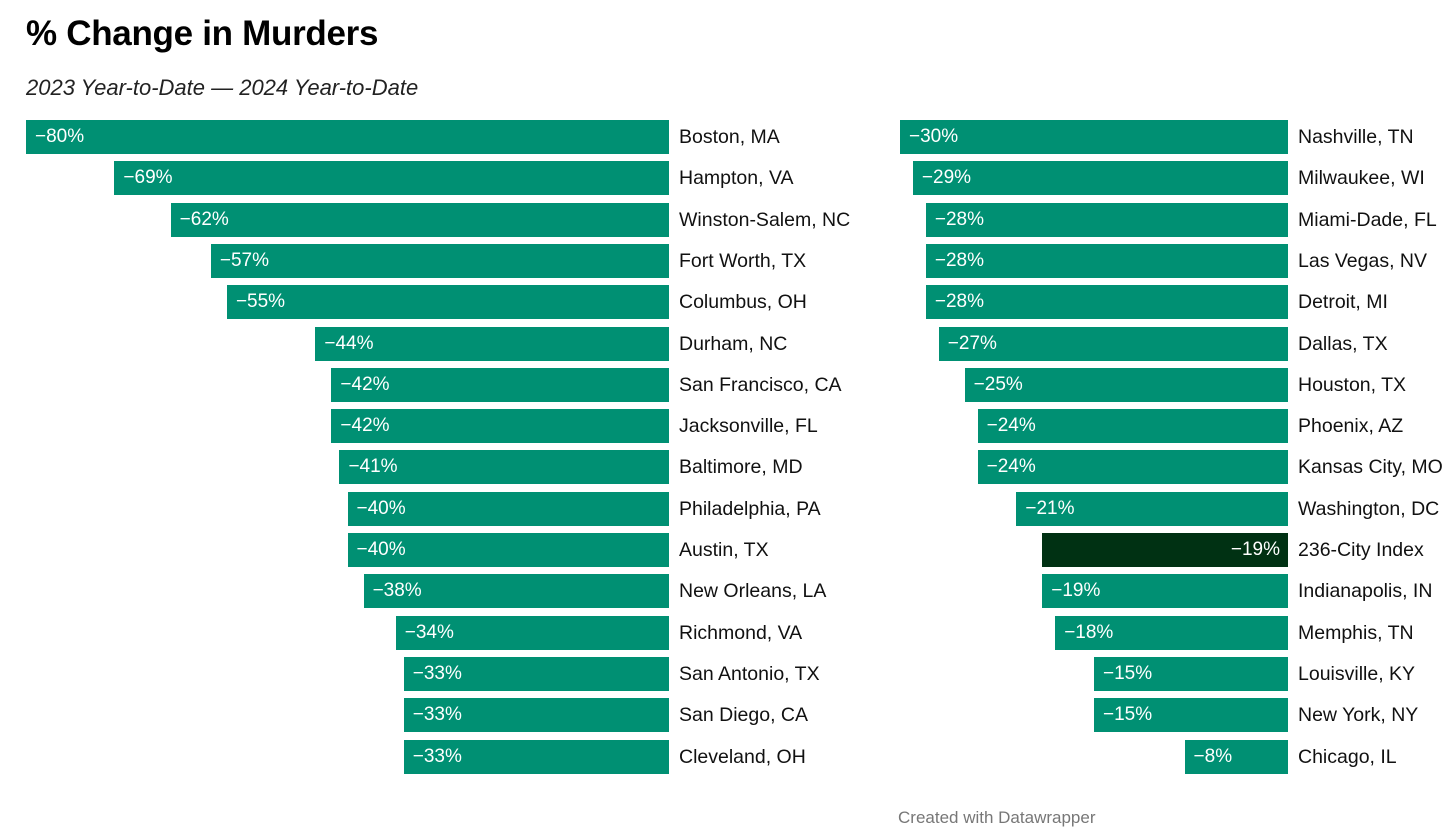  Describe the element at coordinates (1100, 178) in the screenshot. I see `bar: −29%` at that location.